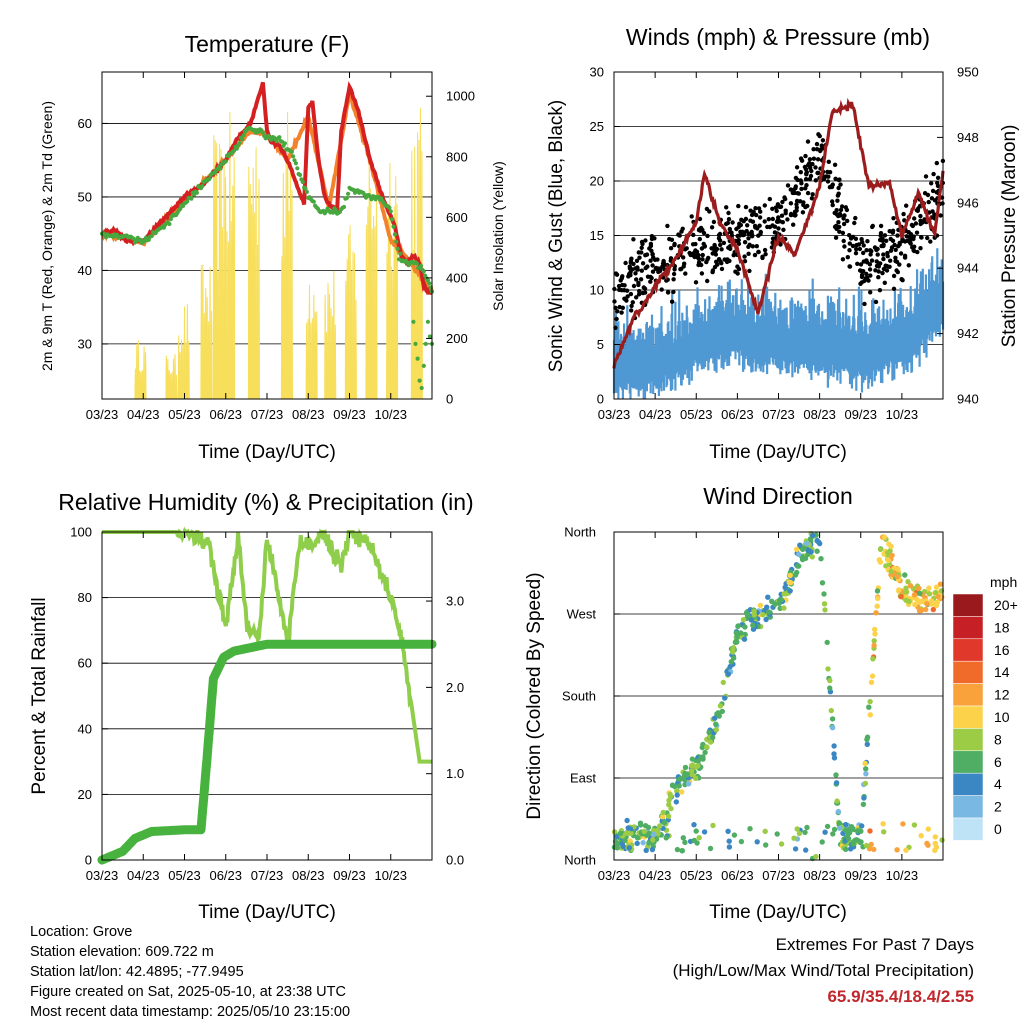  Describe the element at coordinates (278, 254) in the screenshot. I see `solar-insolation-series` at that location.